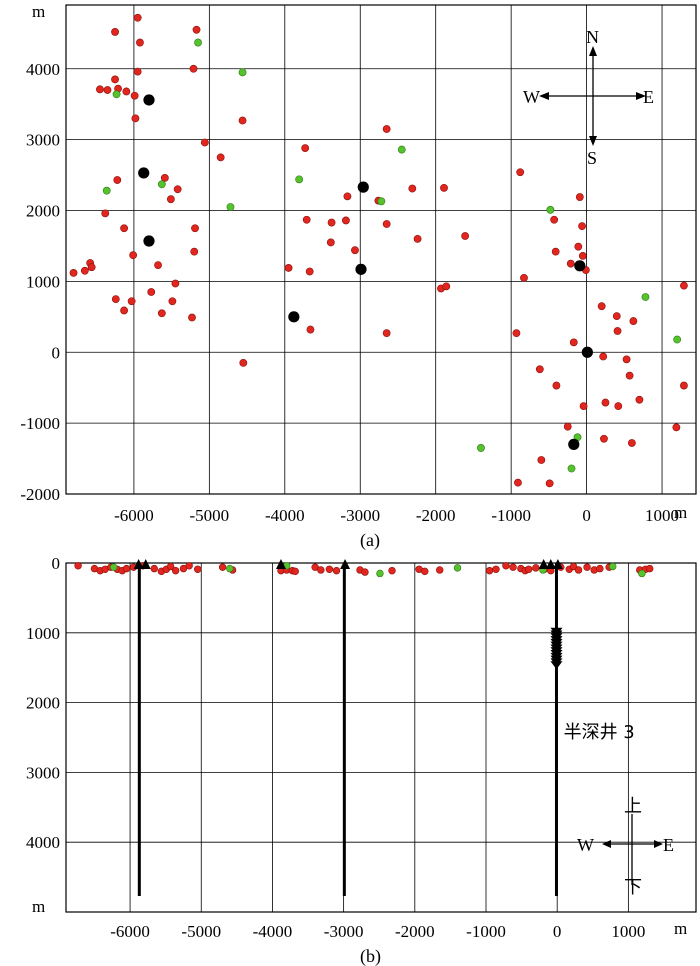 This screenshot has height=966, width=700. I want to click on compass-b-east-arrowhead, so click(658, 844).